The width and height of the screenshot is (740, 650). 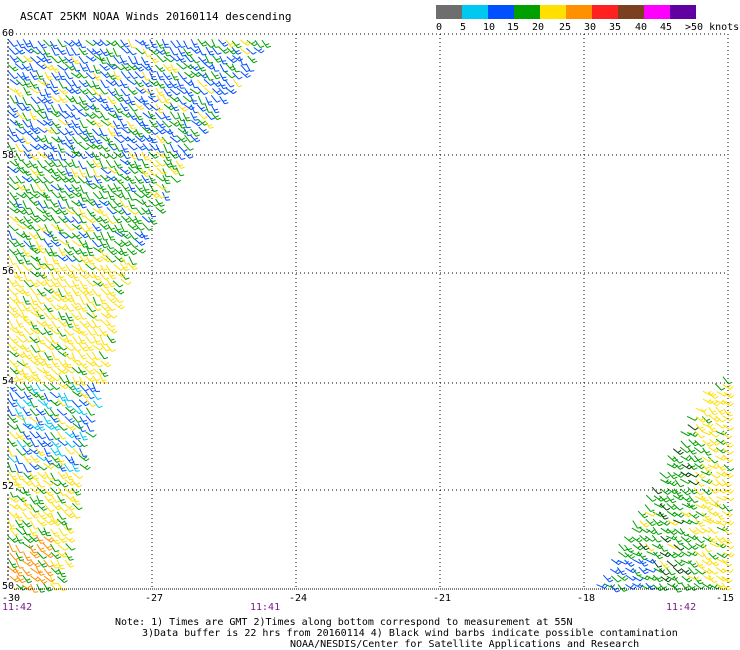 What do you see at coordinates (590, 27) in the screenshot?
I see `speed-label-6: 30` at bounding box center [590, 27].